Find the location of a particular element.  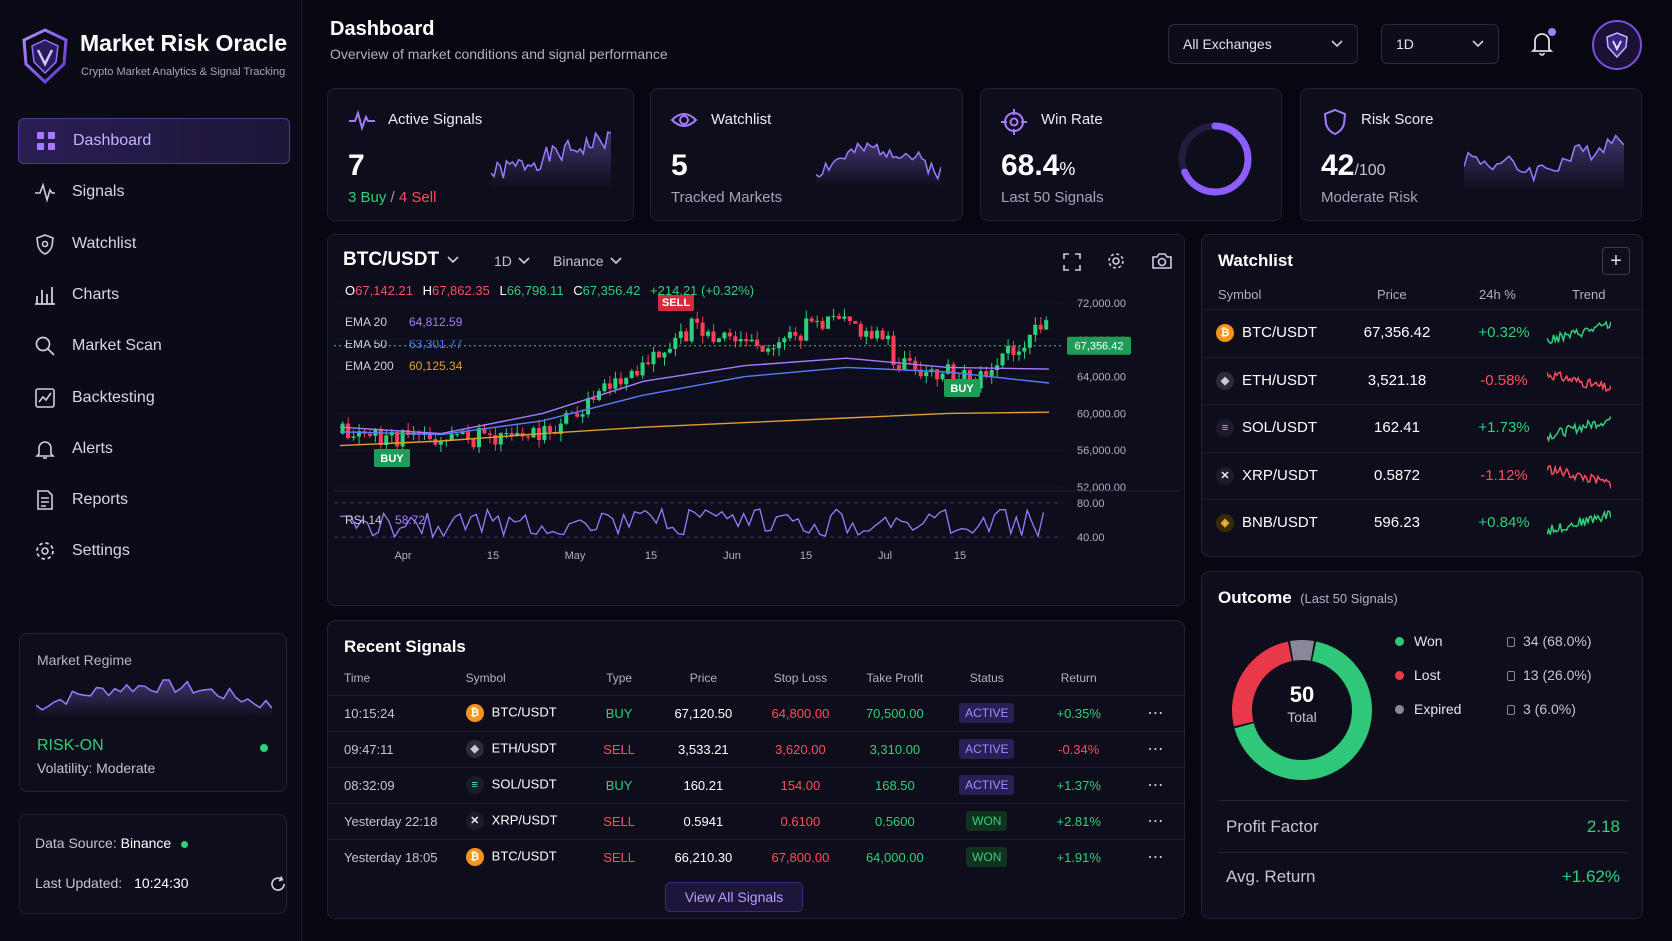

kpi-value: 42 is located at coordinates (1338, 165).